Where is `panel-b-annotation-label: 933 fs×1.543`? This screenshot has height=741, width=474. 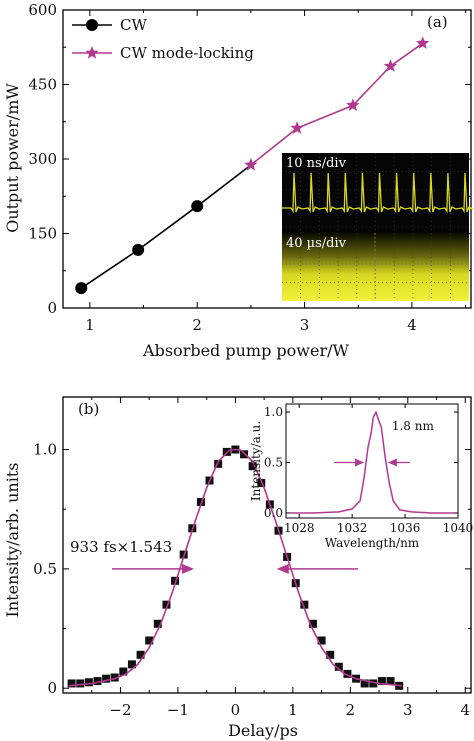
panel-b-annotation-label: 933 fs×1.543 is located at coordinates (121, 547).